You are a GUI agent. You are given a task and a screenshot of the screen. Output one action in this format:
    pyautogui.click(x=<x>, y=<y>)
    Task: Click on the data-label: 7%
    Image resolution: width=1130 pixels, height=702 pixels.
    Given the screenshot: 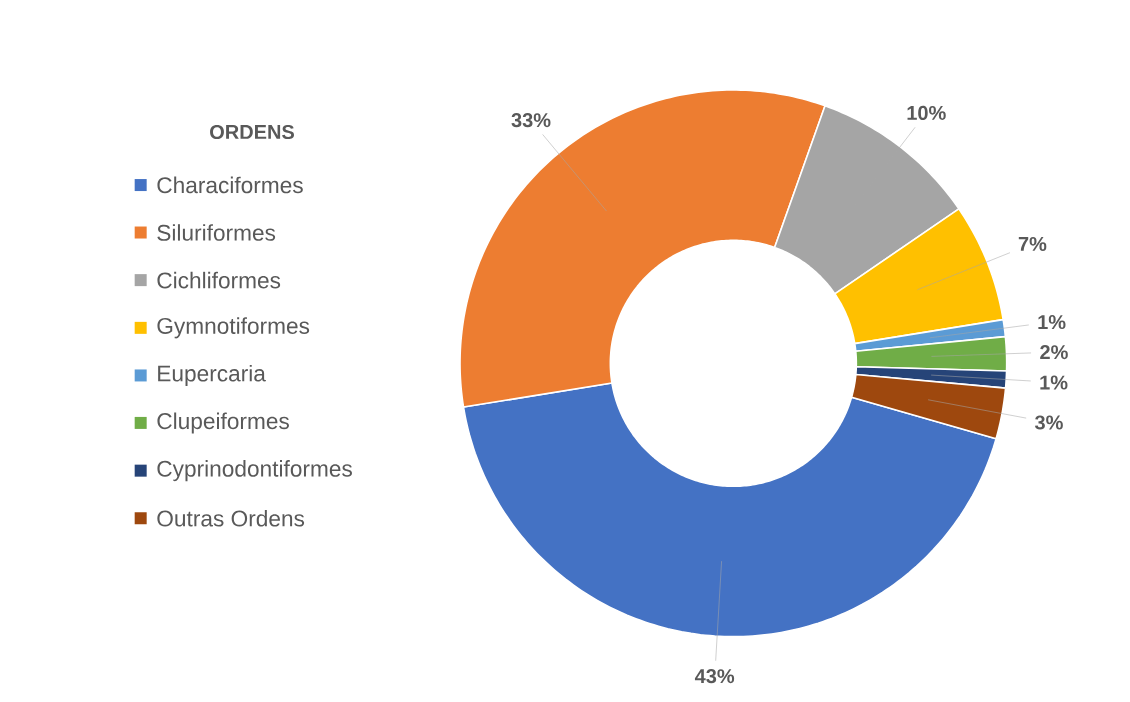 What is the action you would take?
    pyautogui.click(x=1032, y=243)
    